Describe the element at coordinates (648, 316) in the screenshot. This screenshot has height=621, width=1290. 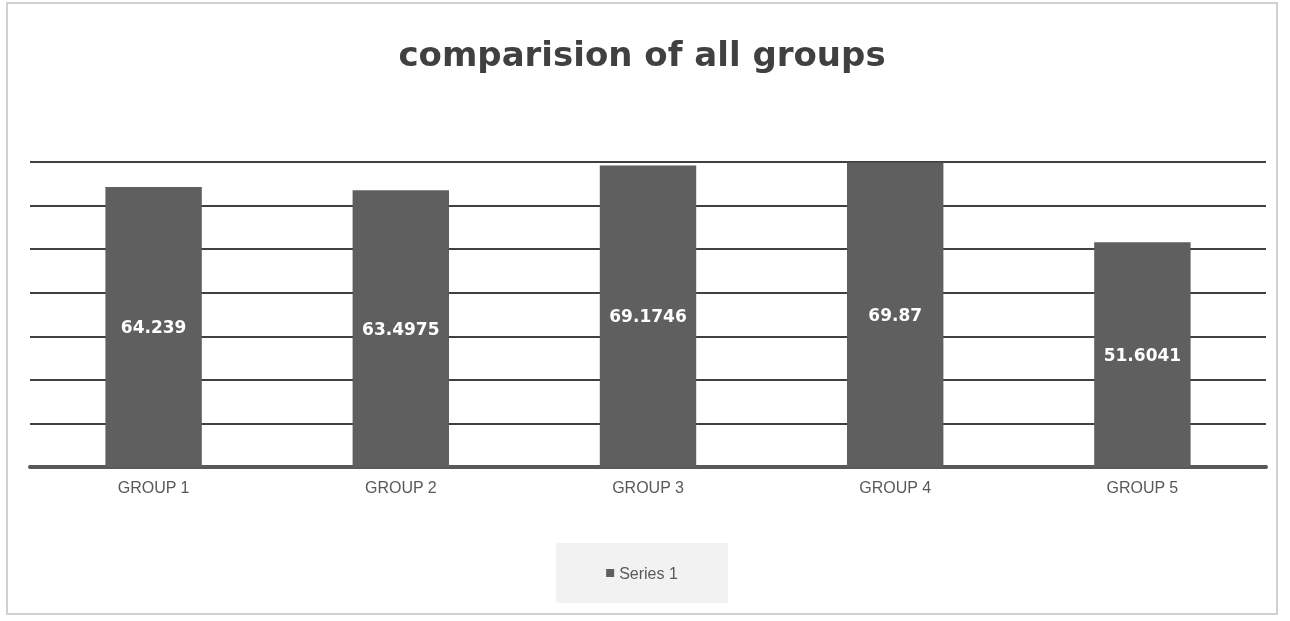
I see `data-label: 69.1746` at that location.